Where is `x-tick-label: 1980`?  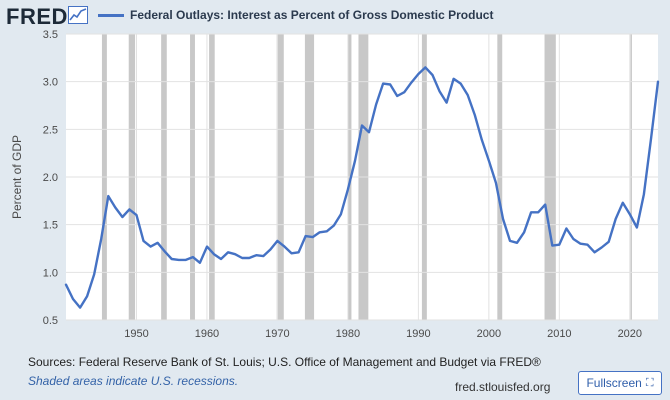 x-tick-label: 1980 is located at coordinates (348, 334).